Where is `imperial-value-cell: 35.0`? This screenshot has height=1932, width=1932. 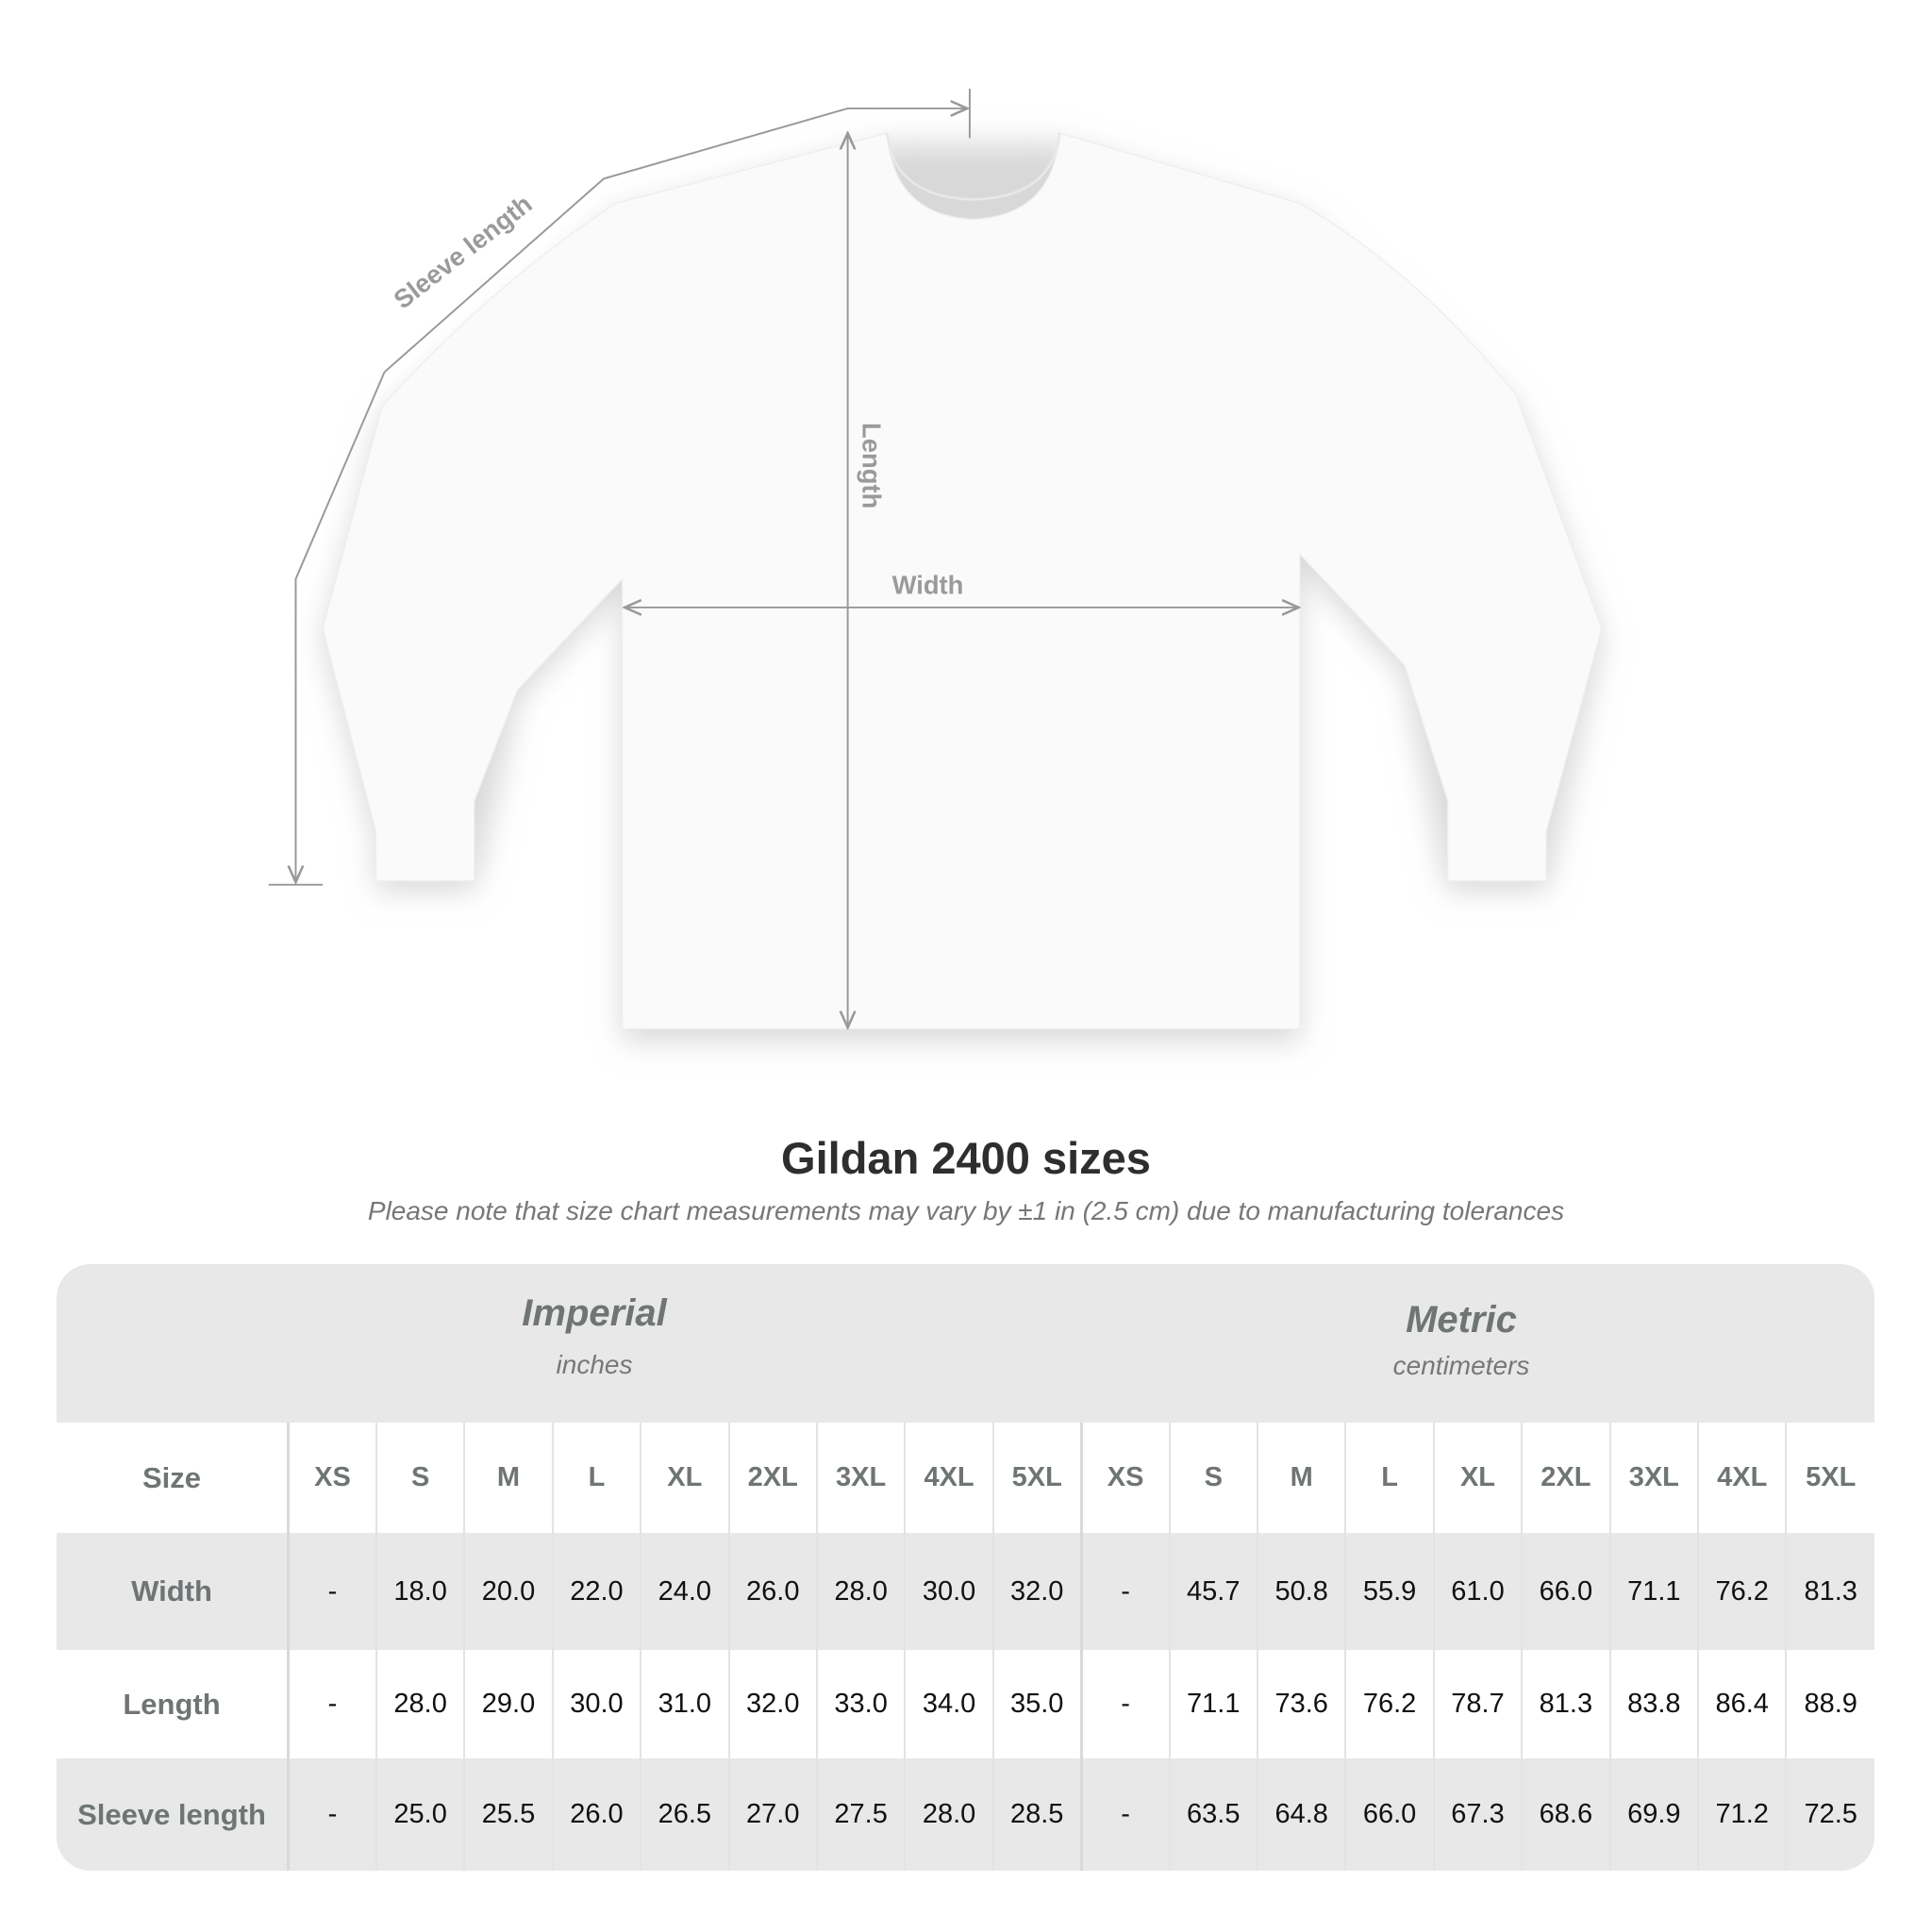
imperial-value-cell: 35.0 is located at coordinates (1037, 1704).